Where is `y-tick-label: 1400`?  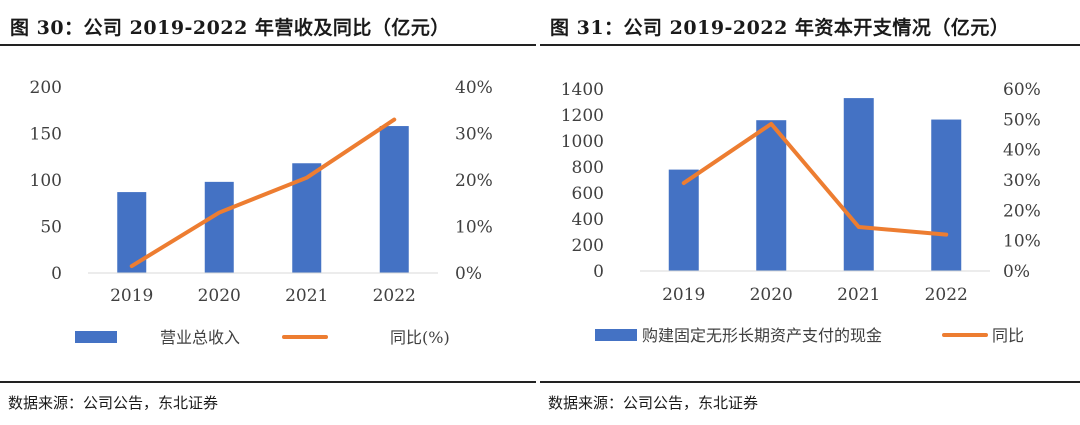 y-tick-label: 1400 is located at coordinates (582, 90).